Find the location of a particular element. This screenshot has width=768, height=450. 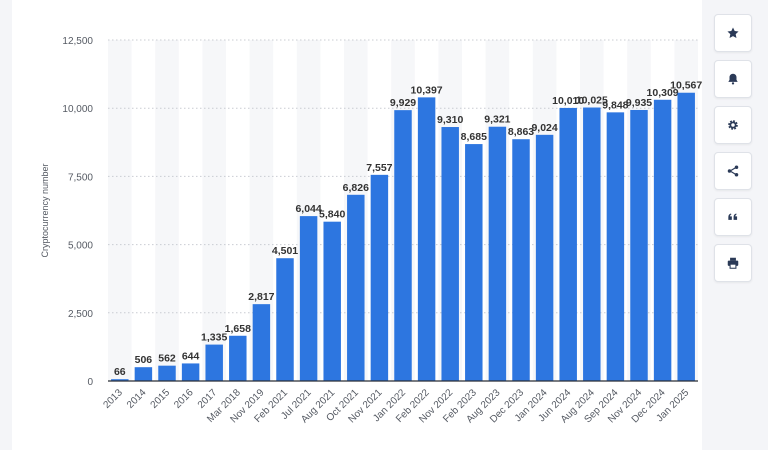

x-tick-label: 2015 is located at coordinates (161, 399).